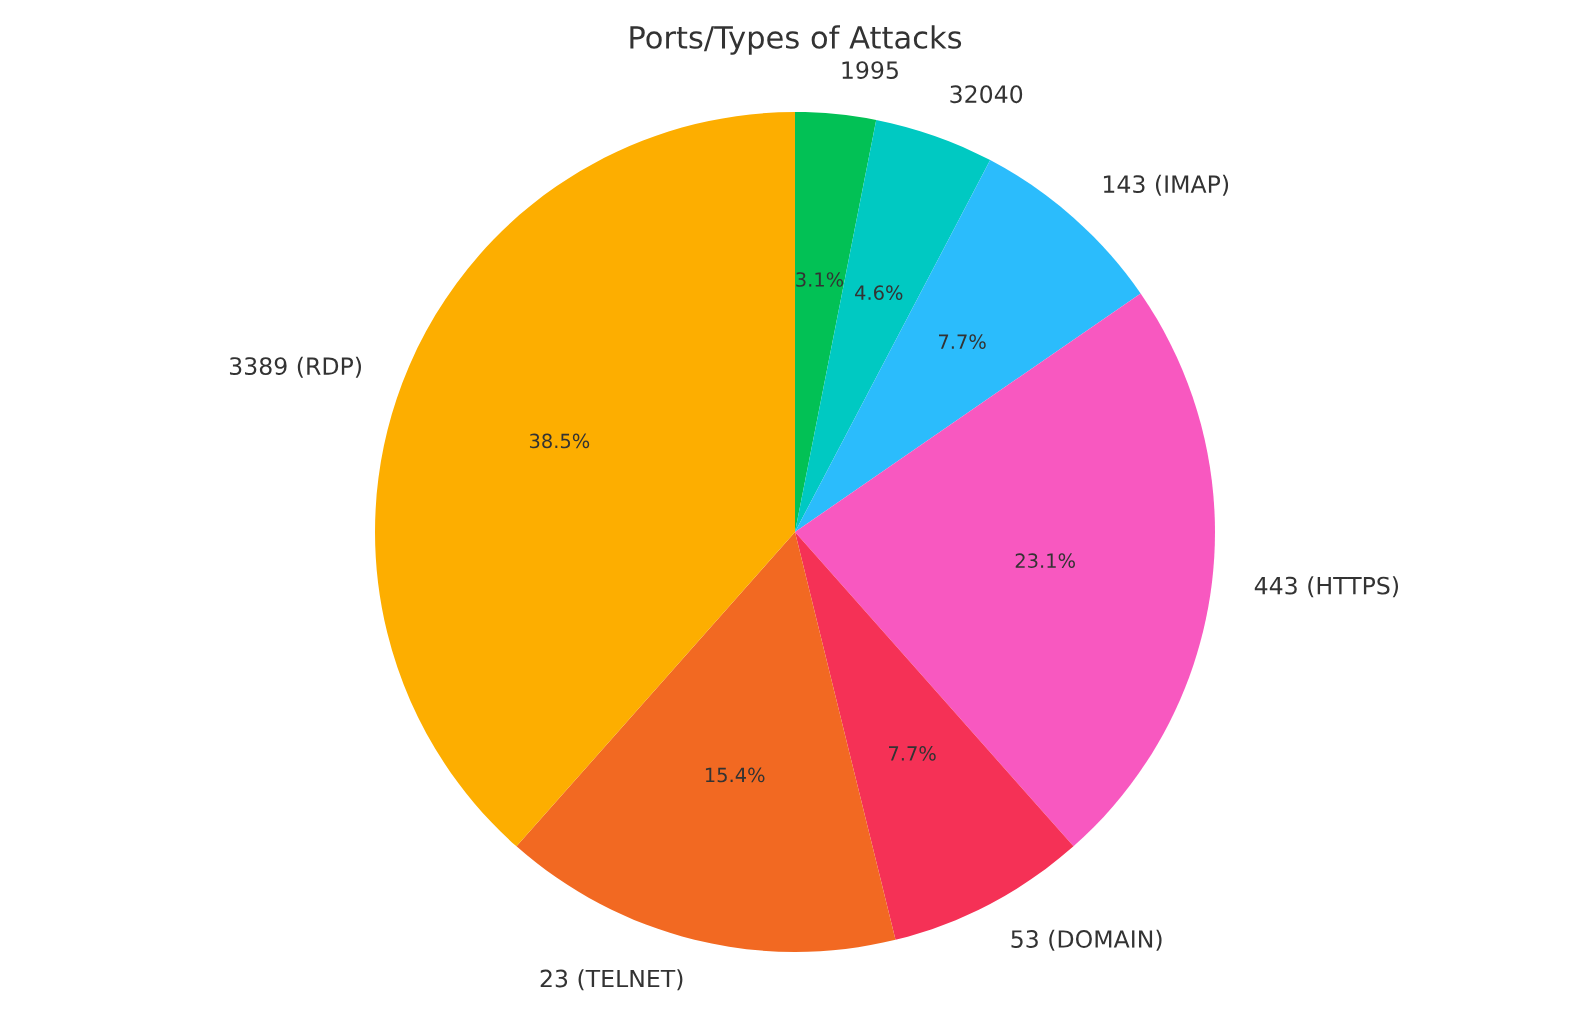 The height and width of the screenshot is (1017, 1589). I want to click on data-label: 38.5%, so click(559, 441).